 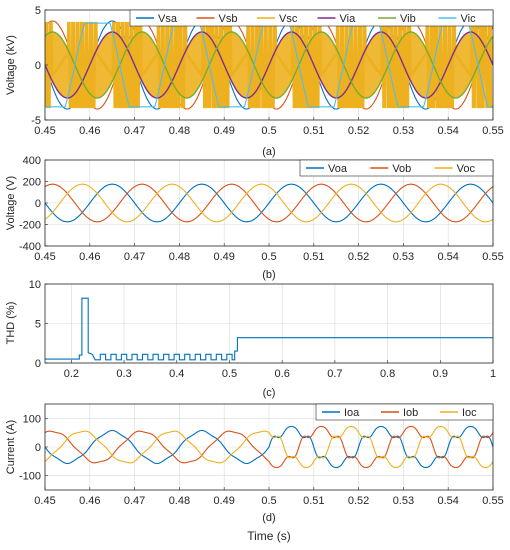 I want to click on legend-label-voa: Voa, so click(x=338, y=169).